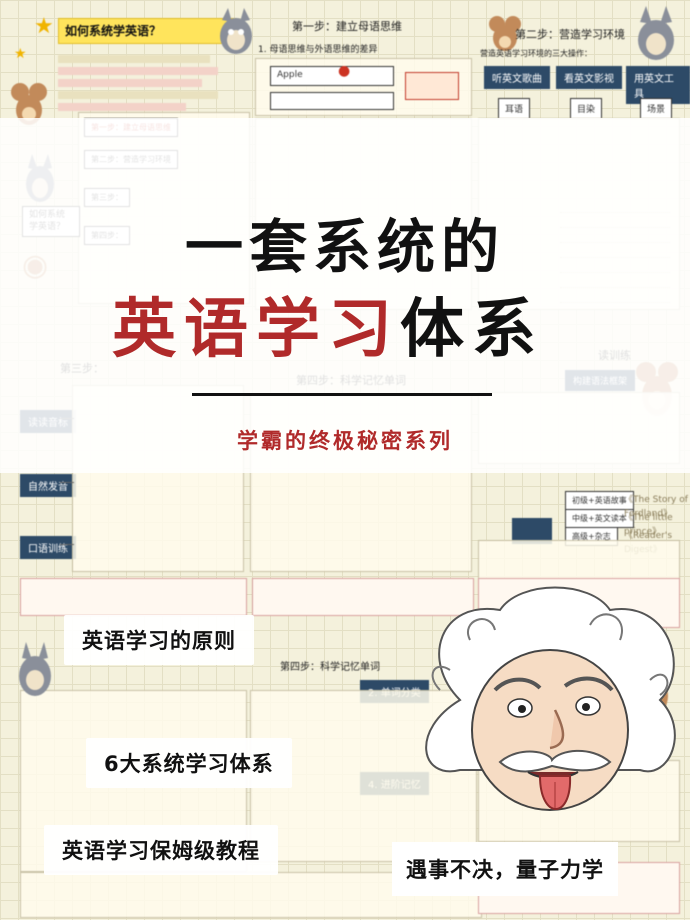  I want to click on step2-title: 第二步：营造学习环境, so click(570, 34).